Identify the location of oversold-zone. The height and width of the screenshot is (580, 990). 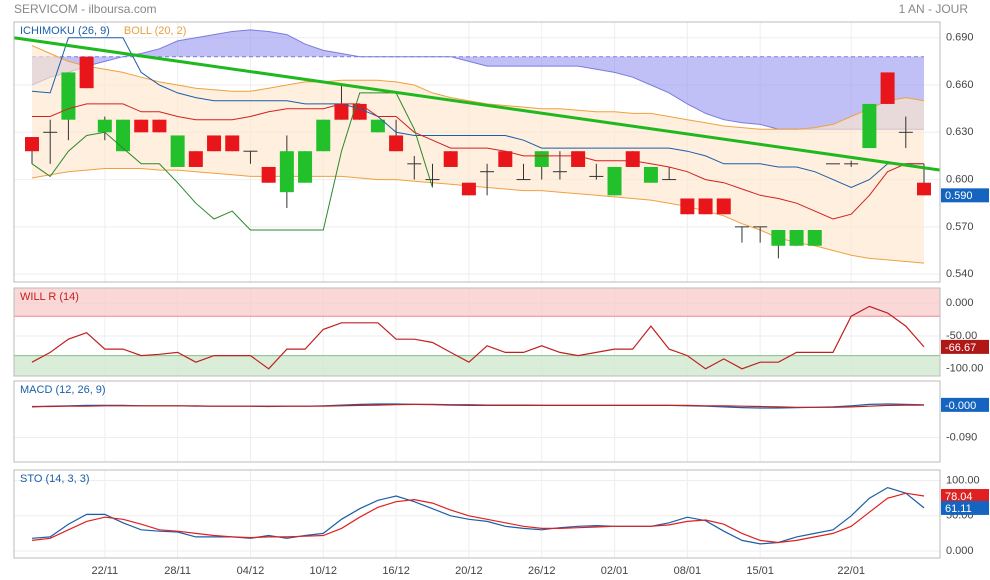
(477, 366).